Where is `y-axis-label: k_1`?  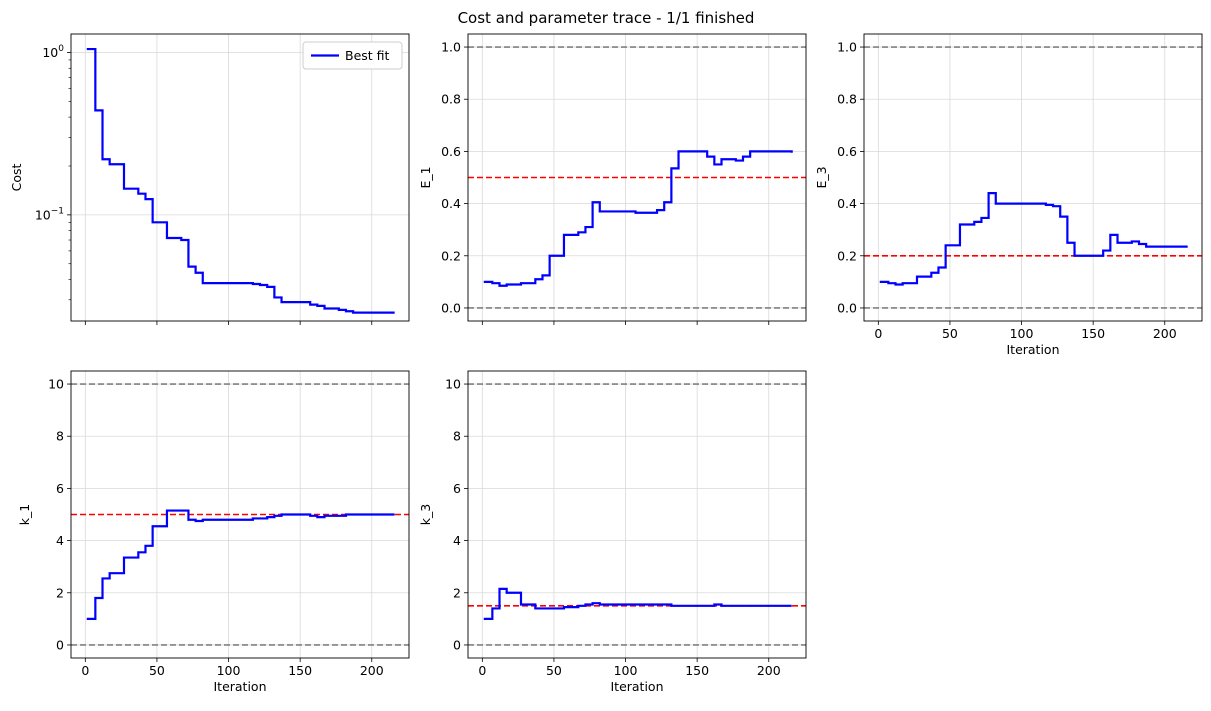
y-axis-label: k_1 is located at coordinates (24, 514).